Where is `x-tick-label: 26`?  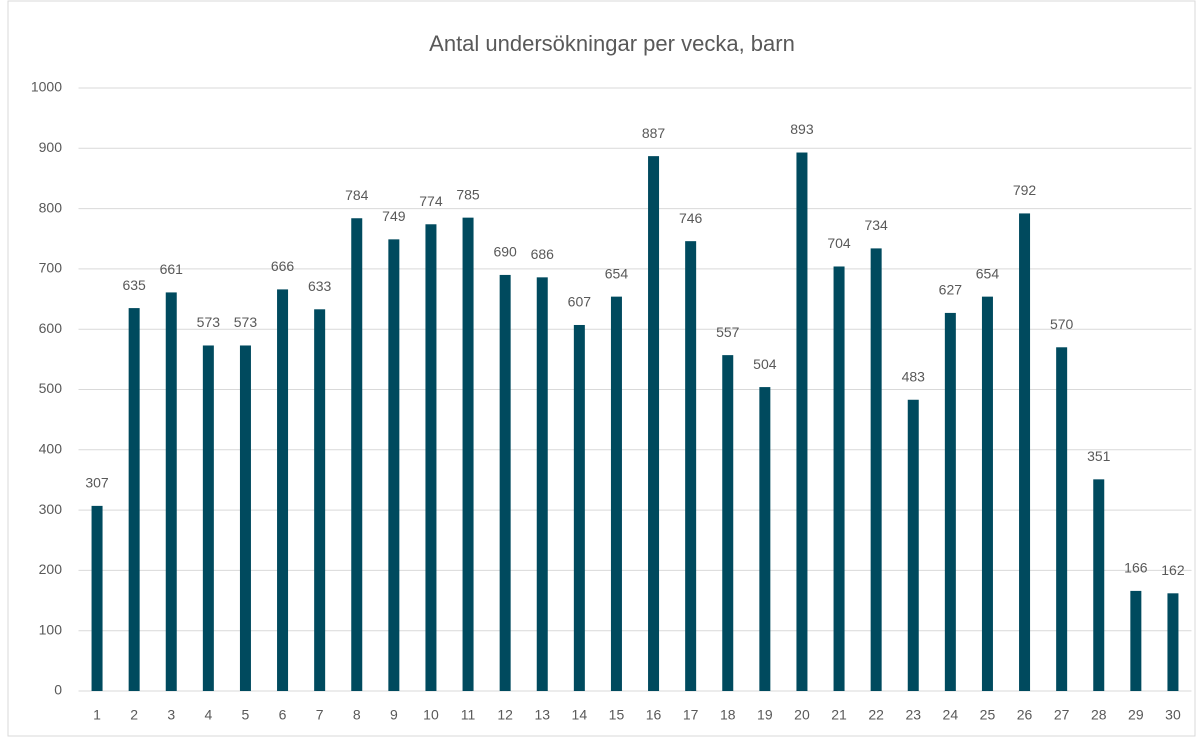 x-tick-label: 26 is located at coordinates (1025, 715).